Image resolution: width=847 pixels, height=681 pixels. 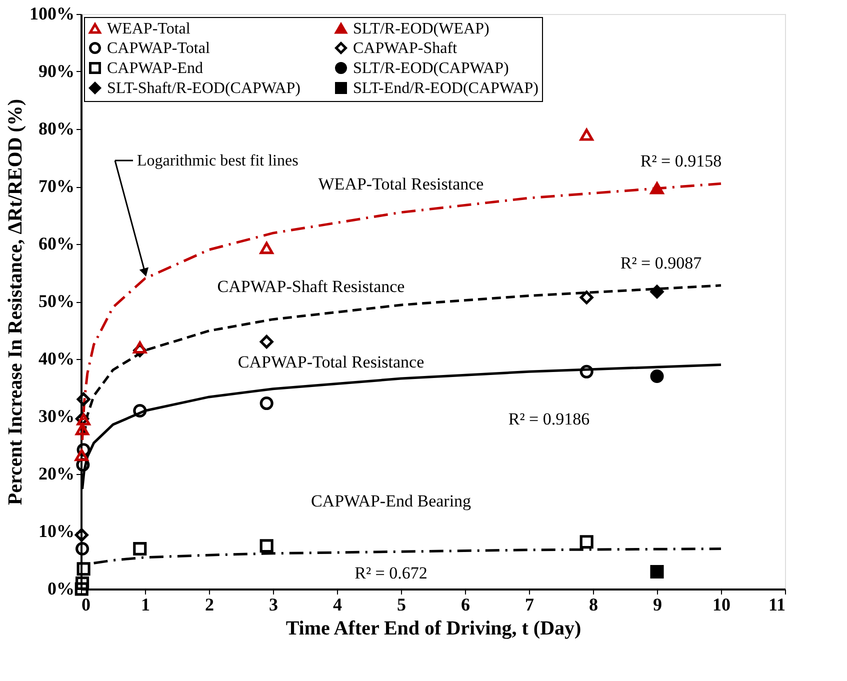 I want to click on annotation: R² = 0.9087, so click(x=661, y=262).